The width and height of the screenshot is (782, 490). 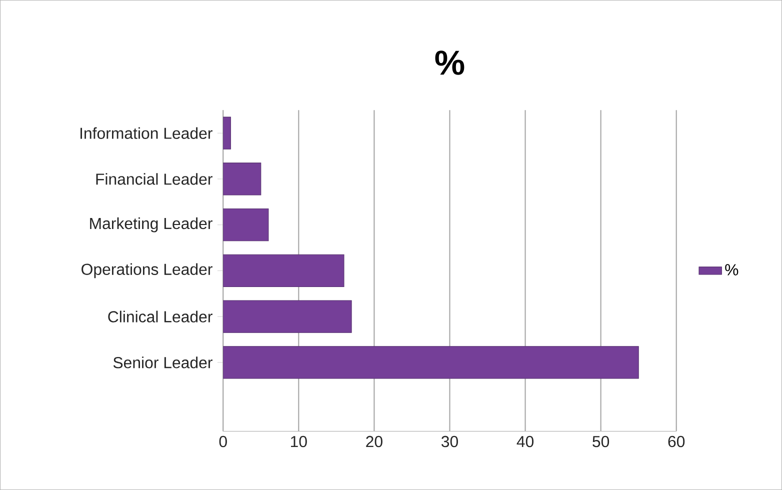 I want to click on y-tick-label: Information Leader, so click(x=146, y=133).